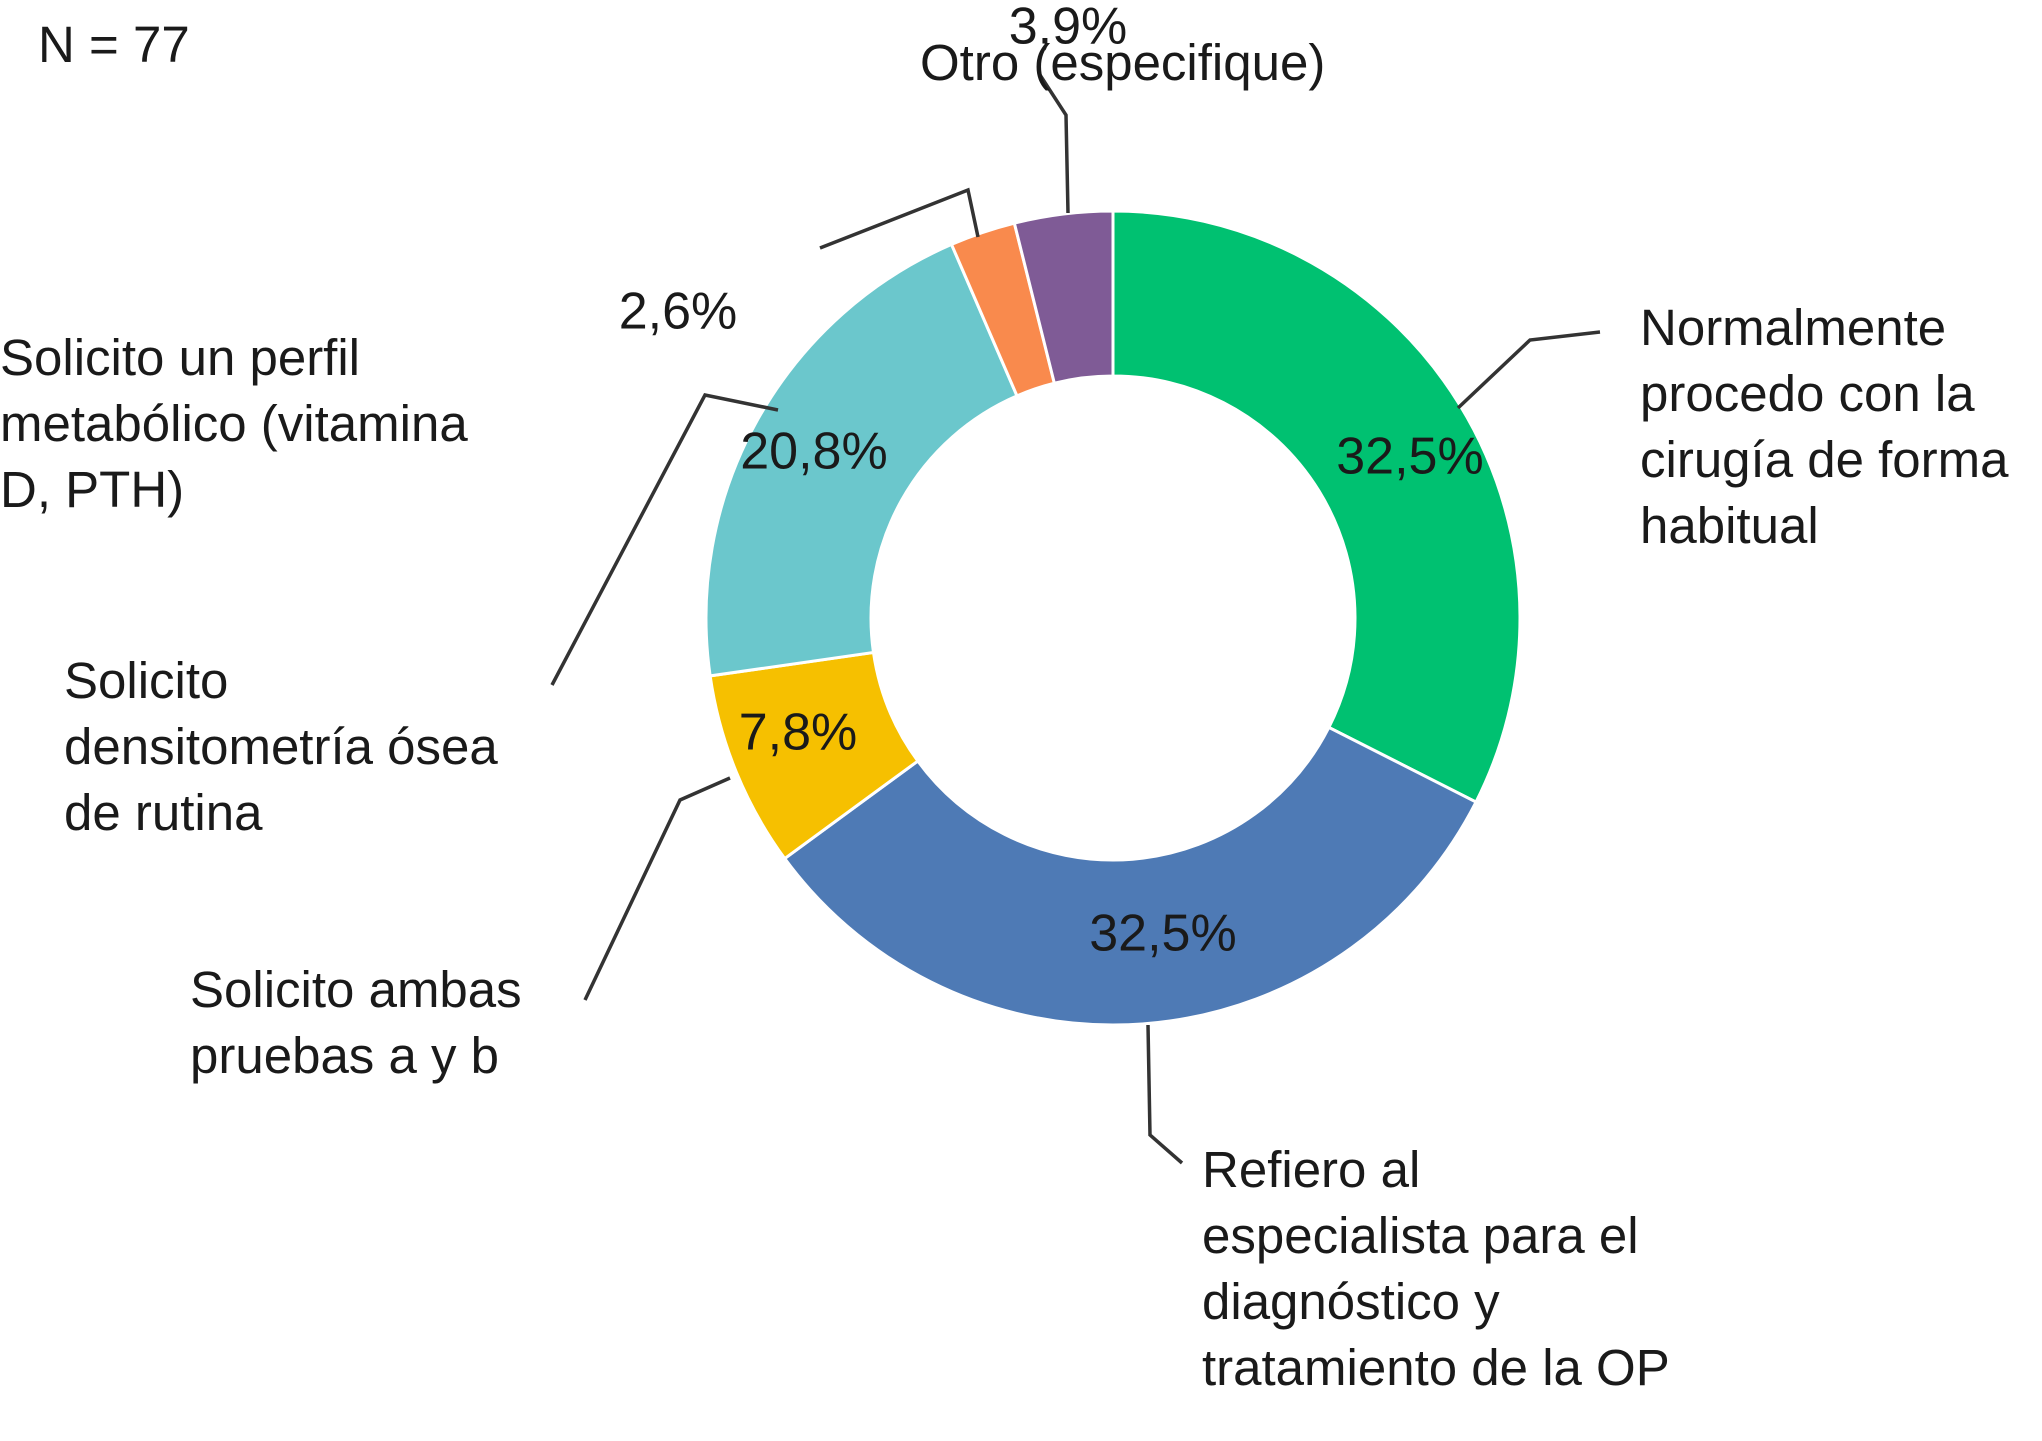 The image size is (2042, 1441). What do you see at coordinates (344, 1055) in the screenshot?
I see `category-label-line: pruebas a y b` at bounding box center [344, 1055].